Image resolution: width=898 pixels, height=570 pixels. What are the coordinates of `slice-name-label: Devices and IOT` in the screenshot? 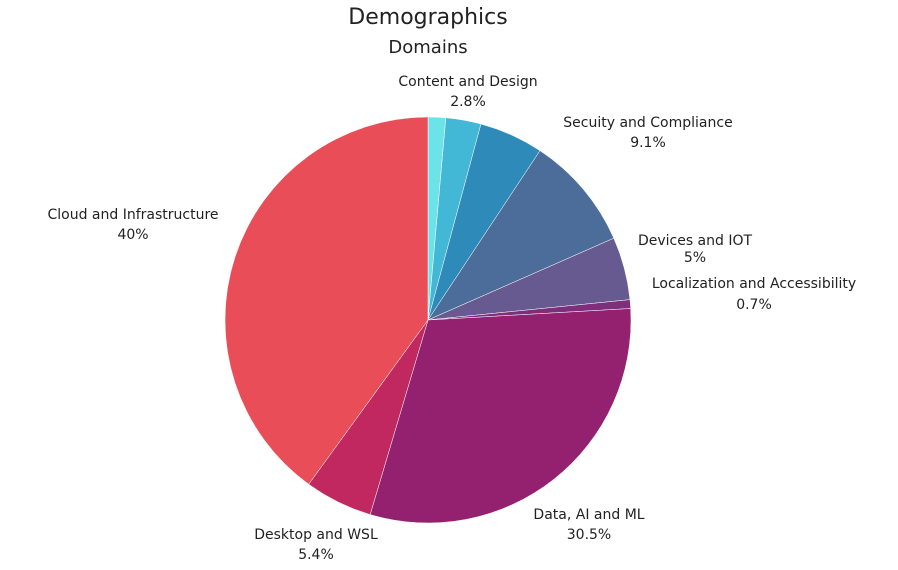 It's located at (695, 241).